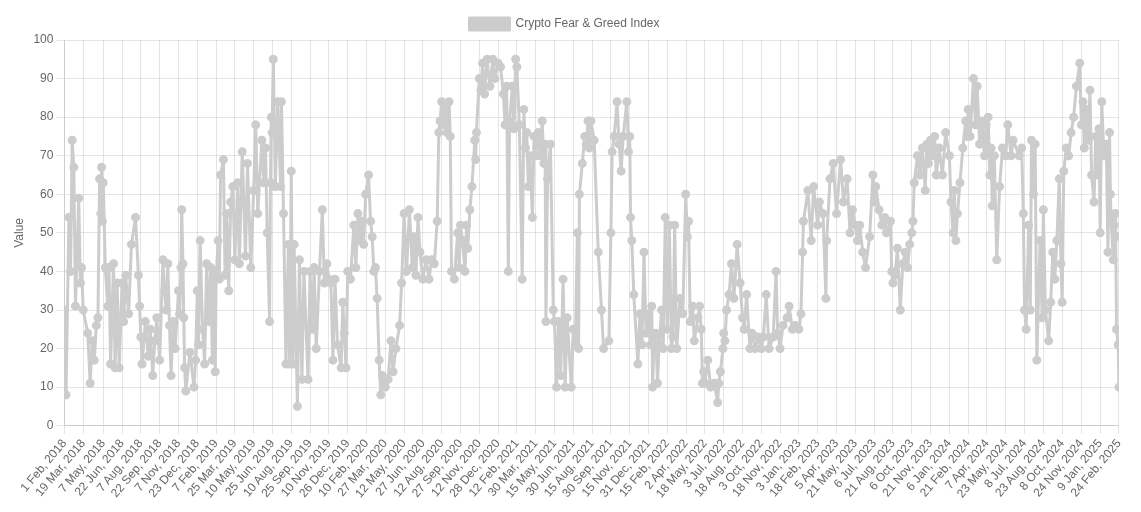 The image size is (1141, 512). Describe the element at coordinates (47, 116) in the screenshot. I see `y-tick-label: 80` at that location.